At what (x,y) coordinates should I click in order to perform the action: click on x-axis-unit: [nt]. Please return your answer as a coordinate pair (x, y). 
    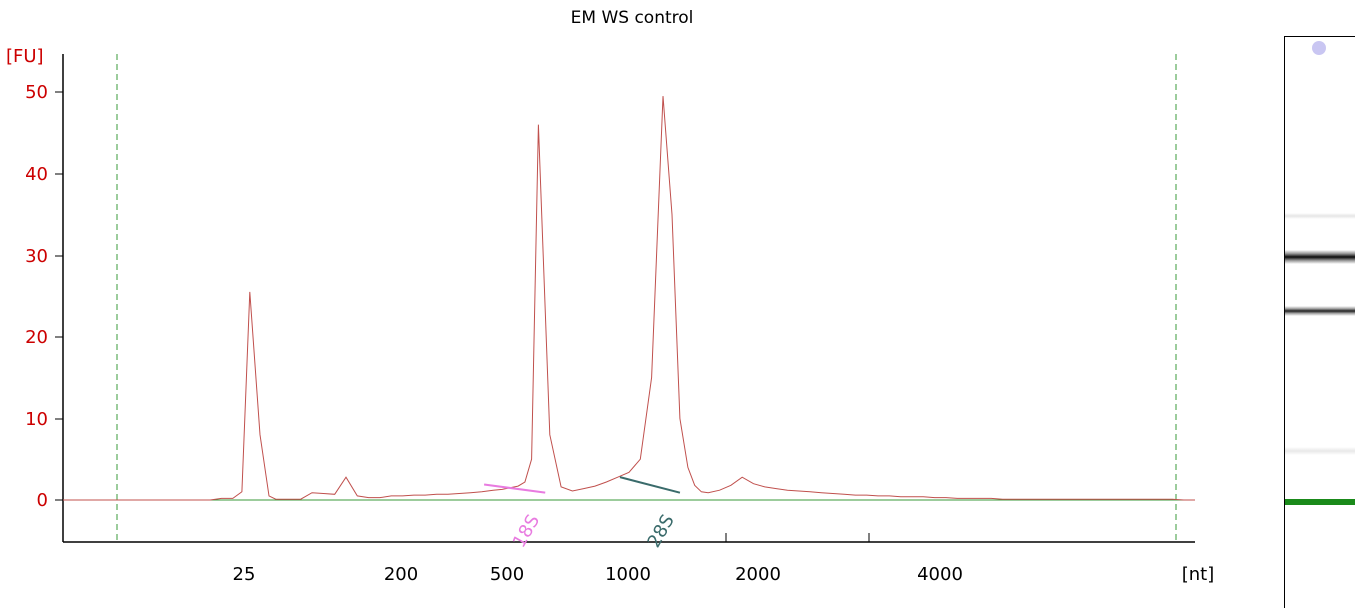
    Looking at the image, I should click on (1198, 574).